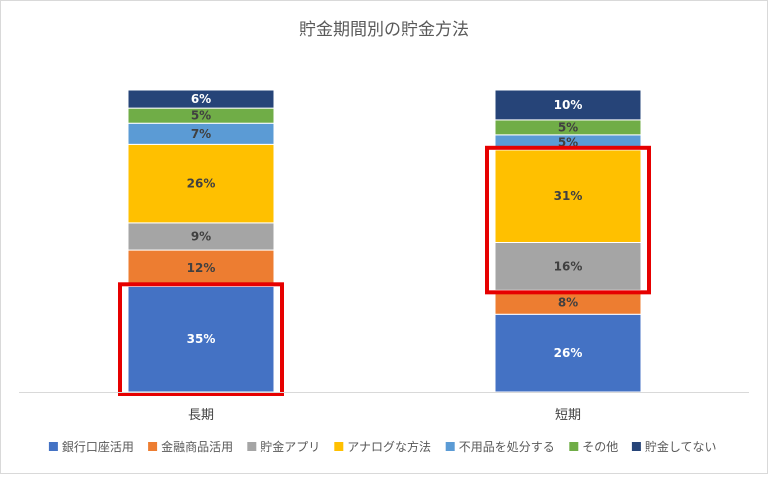 The width and height of the screenshot is (768, 477). I want to click on legend-label: 貯金してない, so click(681, 446).